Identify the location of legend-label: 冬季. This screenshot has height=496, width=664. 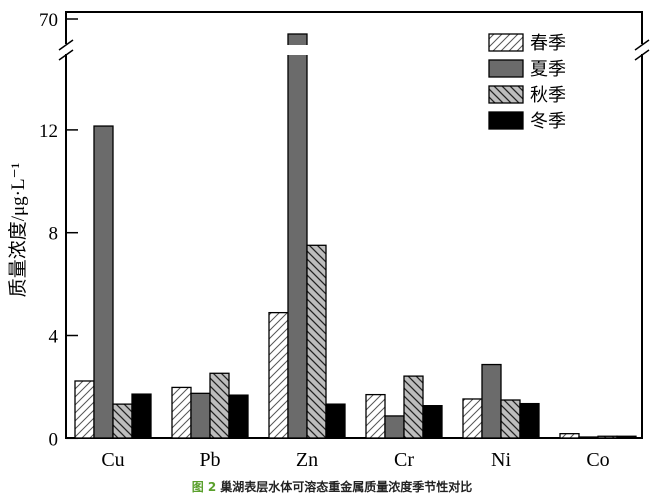
(548, 121).